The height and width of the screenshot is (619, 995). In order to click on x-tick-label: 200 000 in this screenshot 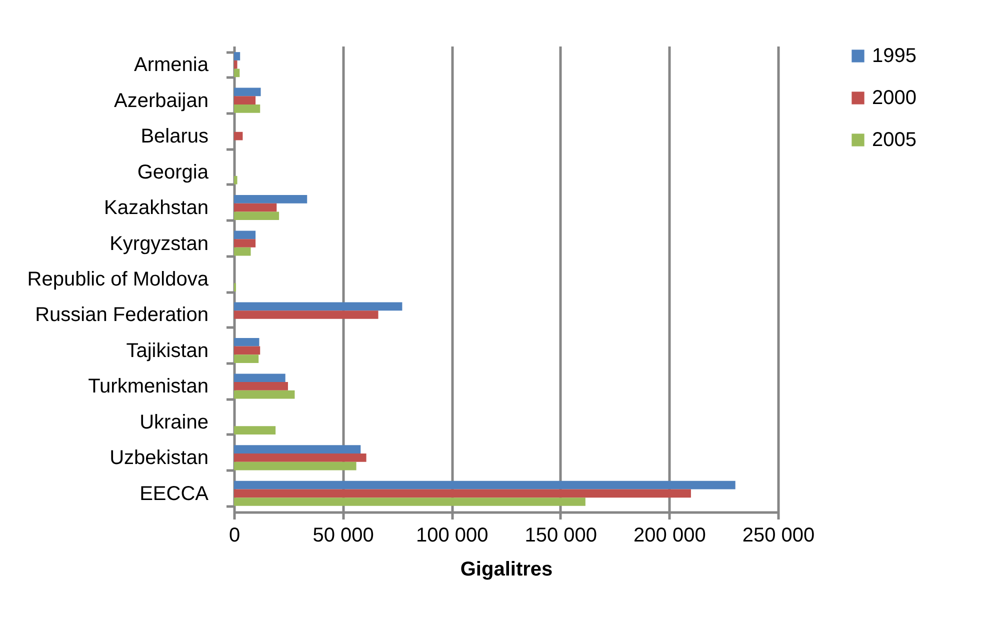, I will do `click(670, 535)`.